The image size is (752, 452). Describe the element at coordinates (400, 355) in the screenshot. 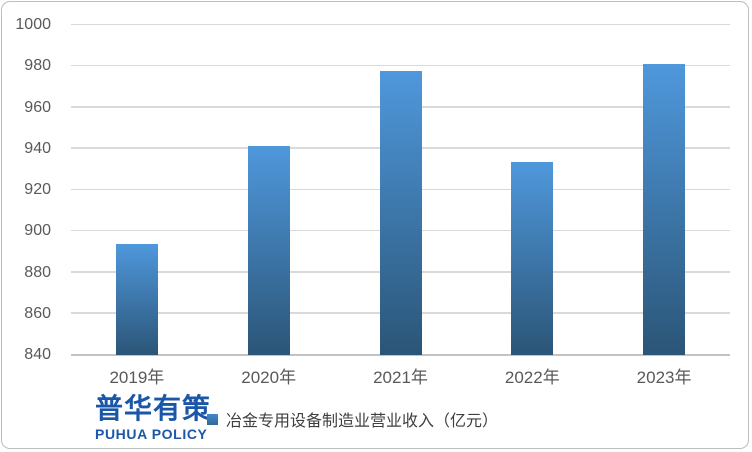

I see `x-axis-line` at that location.